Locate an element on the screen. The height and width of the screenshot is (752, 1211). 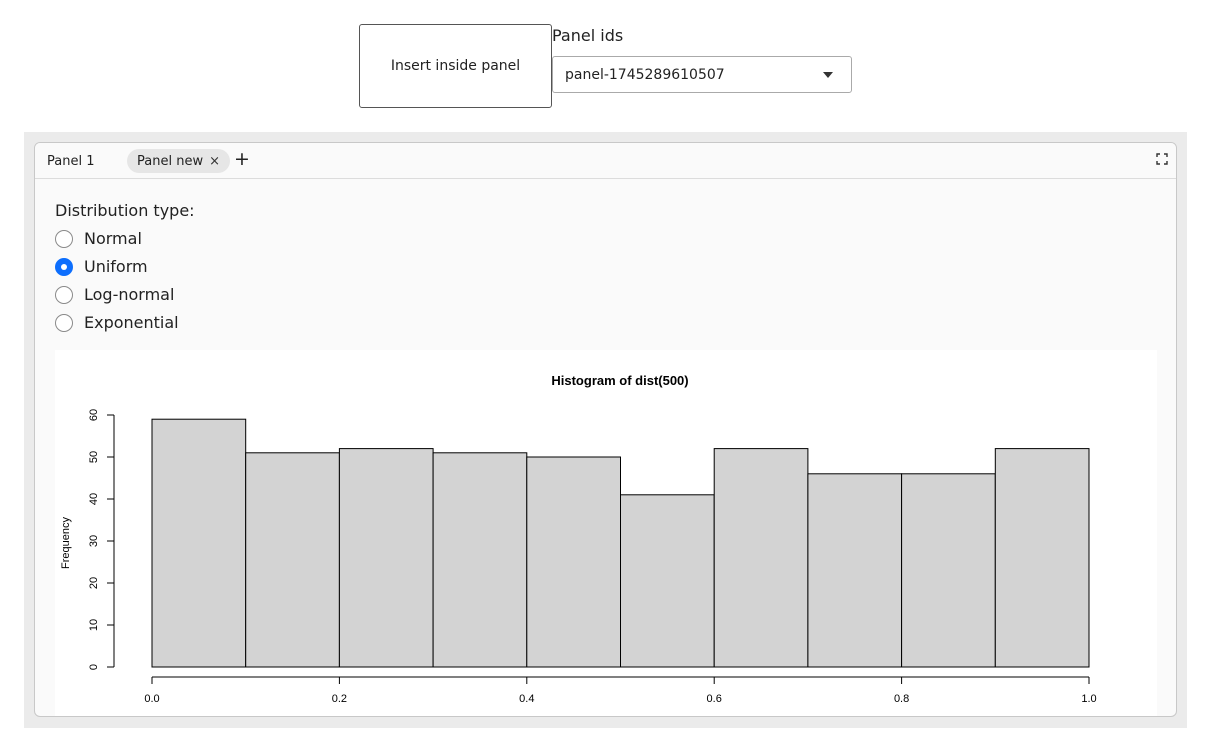
panel-ids-selected-value: panel-1745289610507 is located at coordinates (645, 74).